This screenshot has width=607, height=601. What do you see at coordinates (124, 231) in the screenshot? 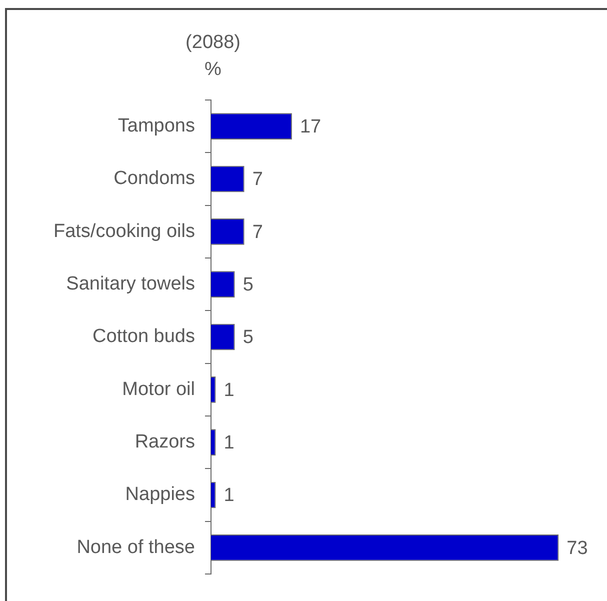
I see `y-tick-label: Fats/cooking oils` at bounding box center [124, 231].